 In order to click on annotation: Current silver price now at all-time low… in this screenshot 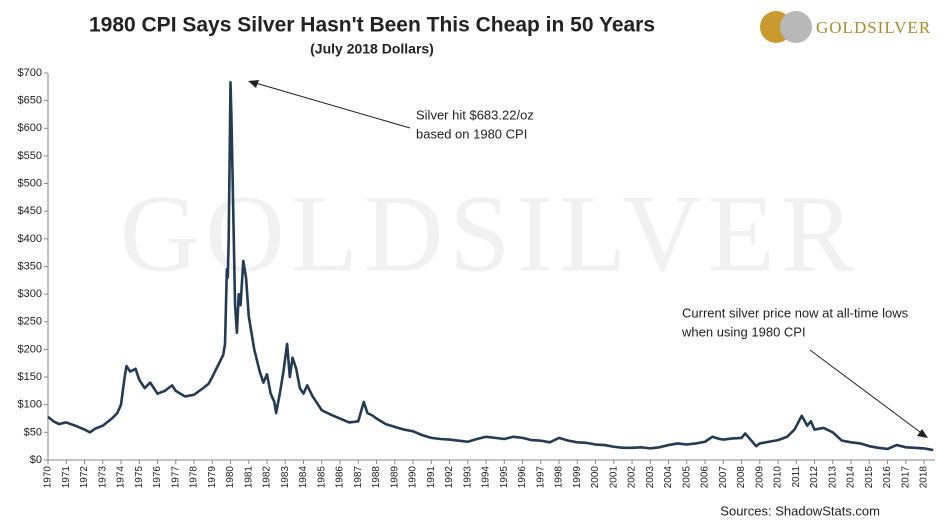, I will do `click(795, 312)`.